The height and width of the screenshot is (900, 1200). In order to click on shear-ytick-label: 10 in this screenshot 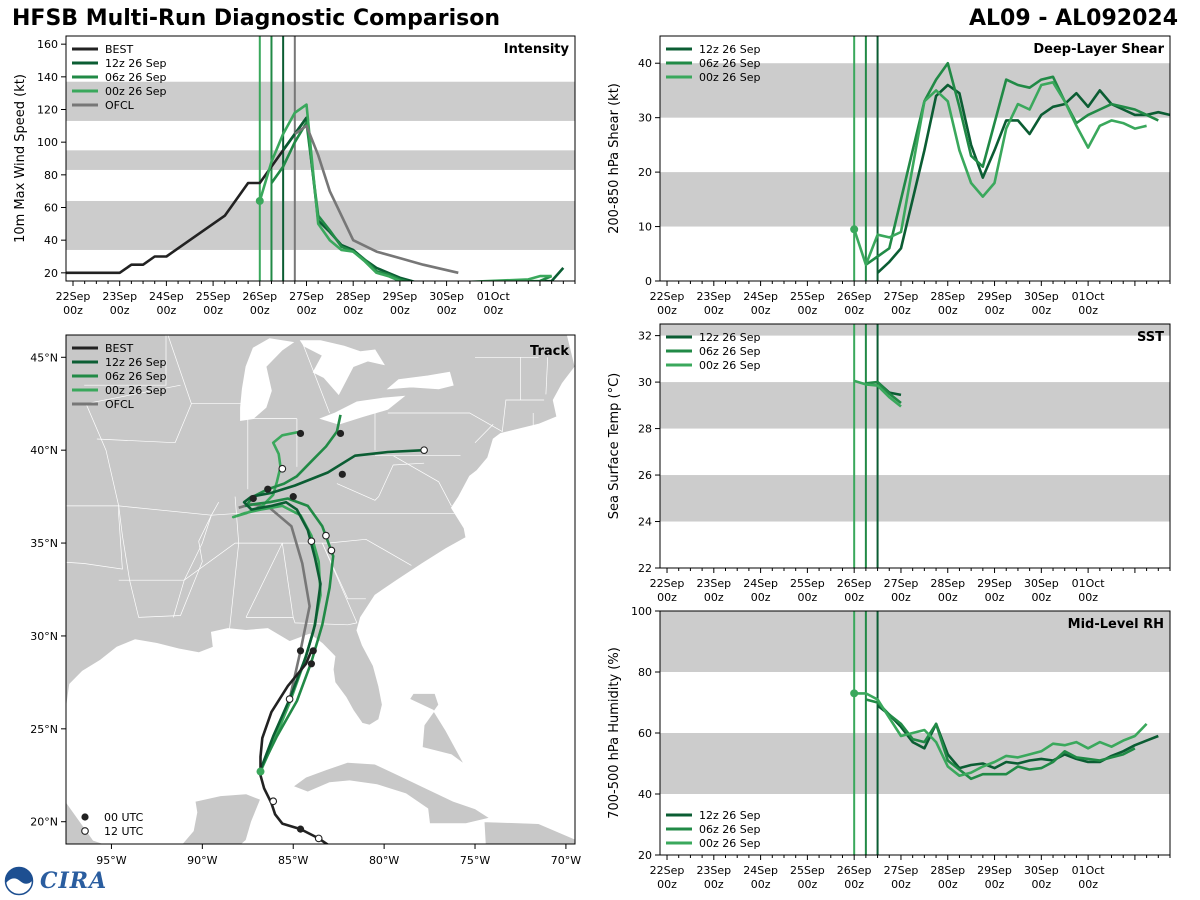, I will do `click(645, 227)`.